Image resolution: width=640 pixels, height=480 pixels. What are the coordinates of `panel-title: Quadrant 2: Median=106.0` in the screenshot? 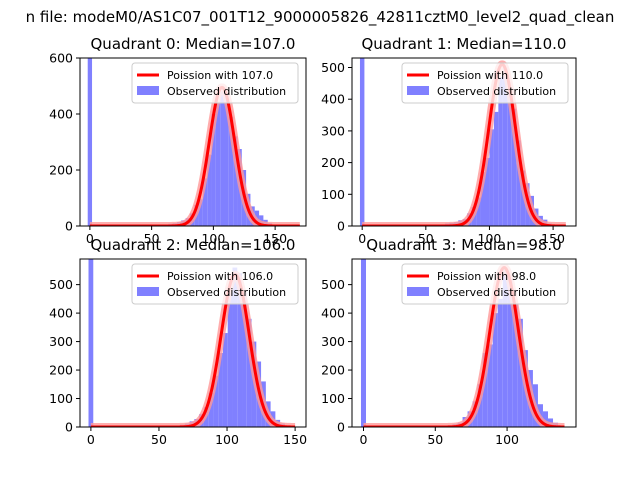 It's located at (193, 245).